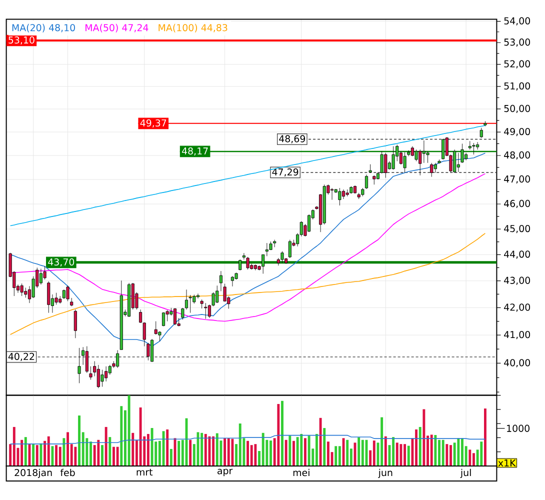  Describe the element at coordinates (301, 472) in the screenshot. I see `x-tick-label: mei` at that location.